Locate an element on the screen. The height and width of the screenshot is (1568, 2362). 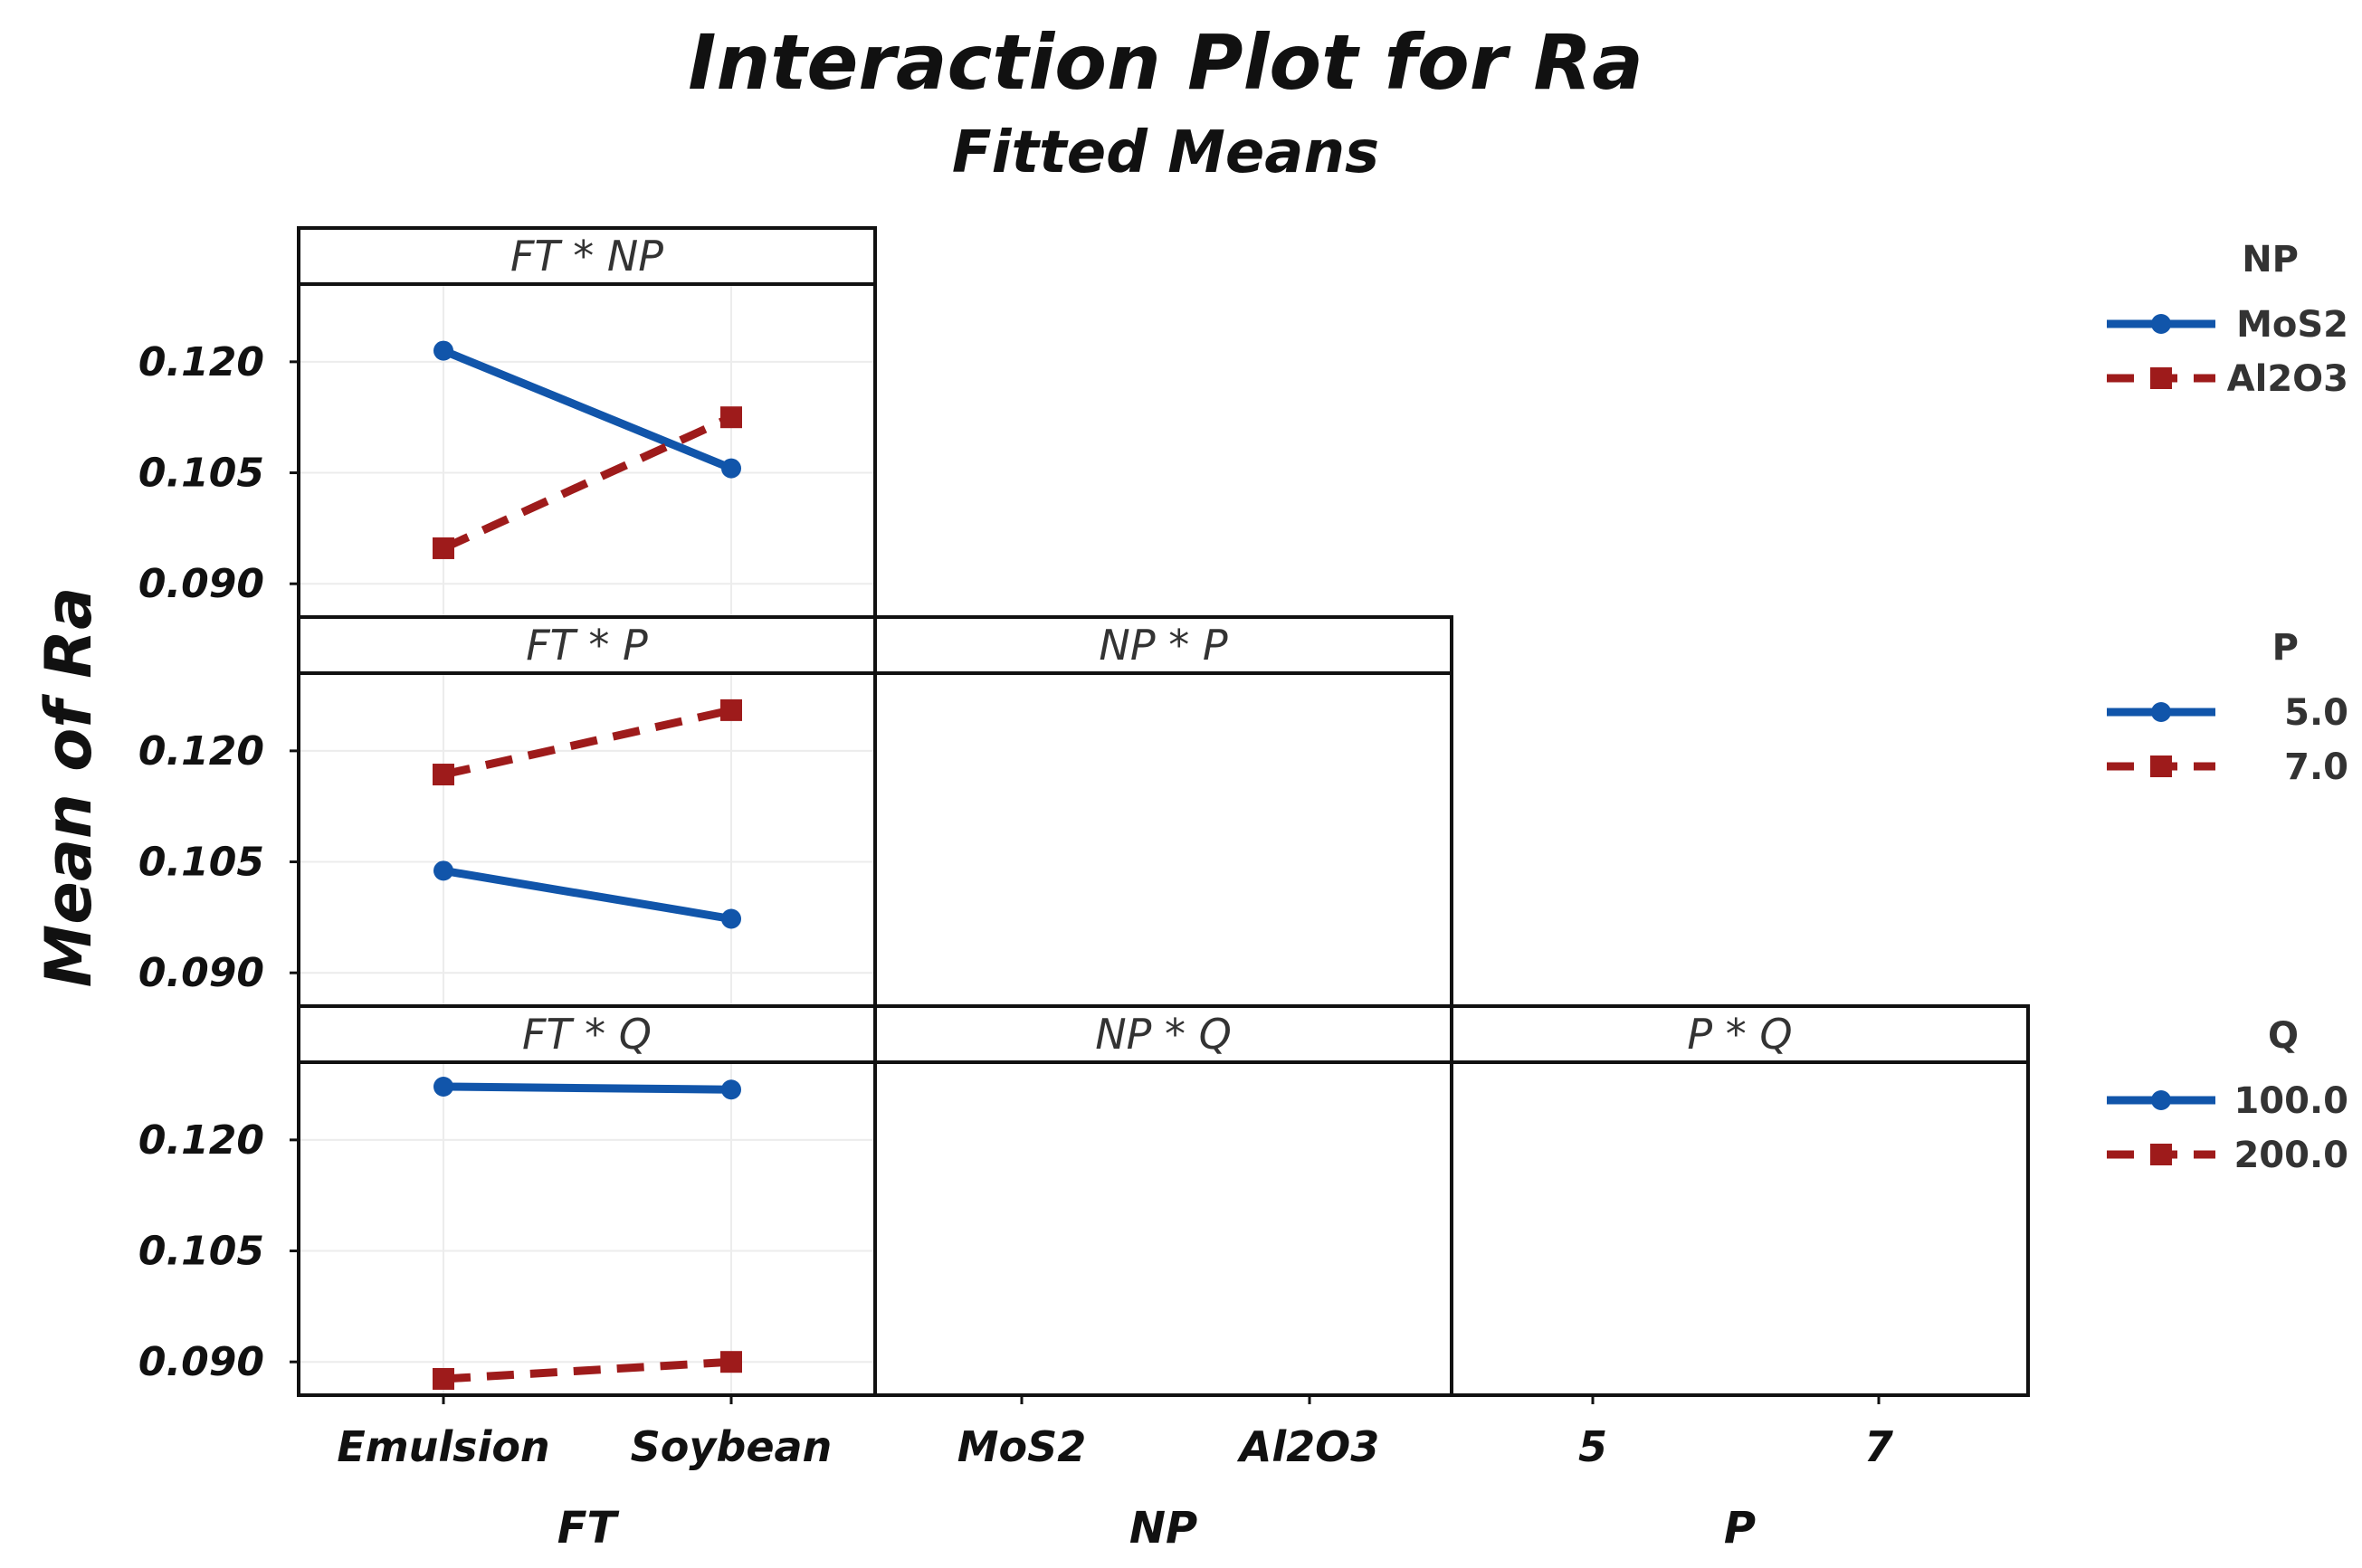
panel-strip-label: FT * P is located at coordinates (587, 646).